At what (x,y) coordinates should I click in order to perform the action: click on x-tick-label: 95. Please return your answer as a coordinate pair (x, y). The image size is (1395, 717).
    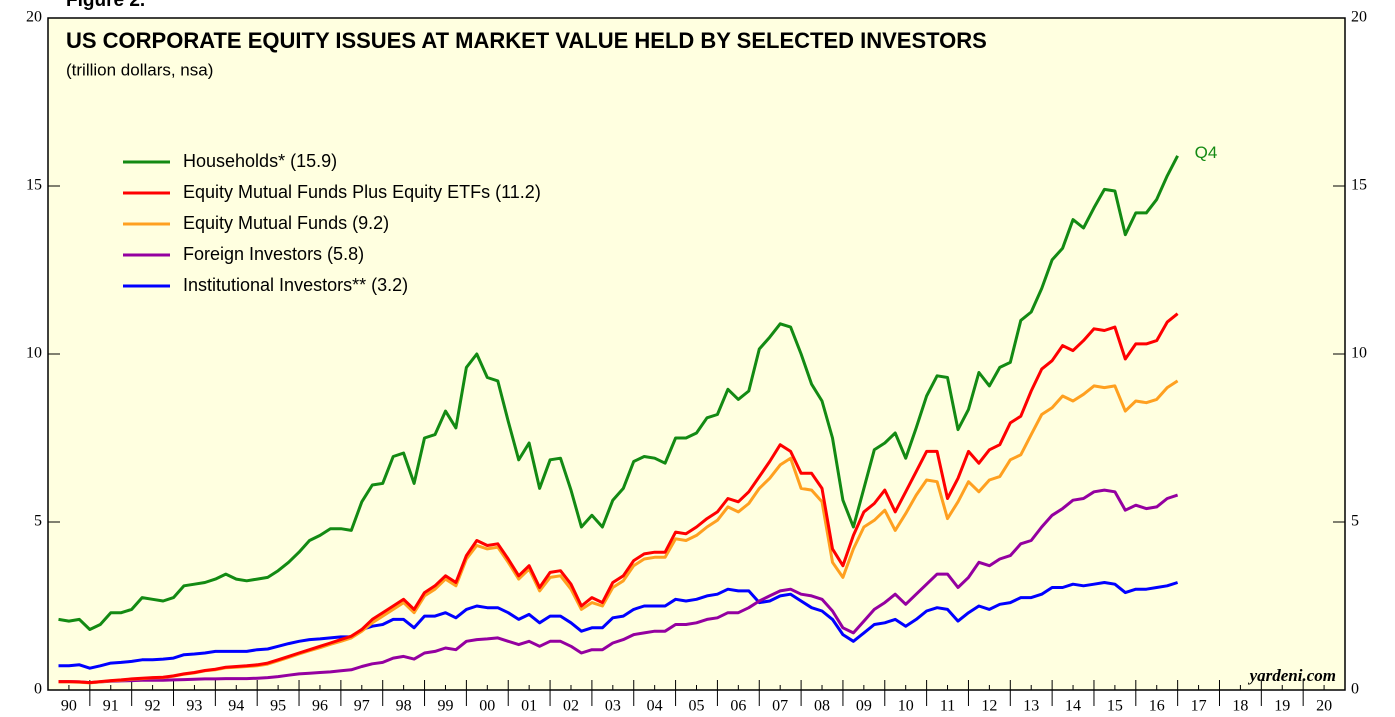
    Looking at the image, I should click on (278, 706).